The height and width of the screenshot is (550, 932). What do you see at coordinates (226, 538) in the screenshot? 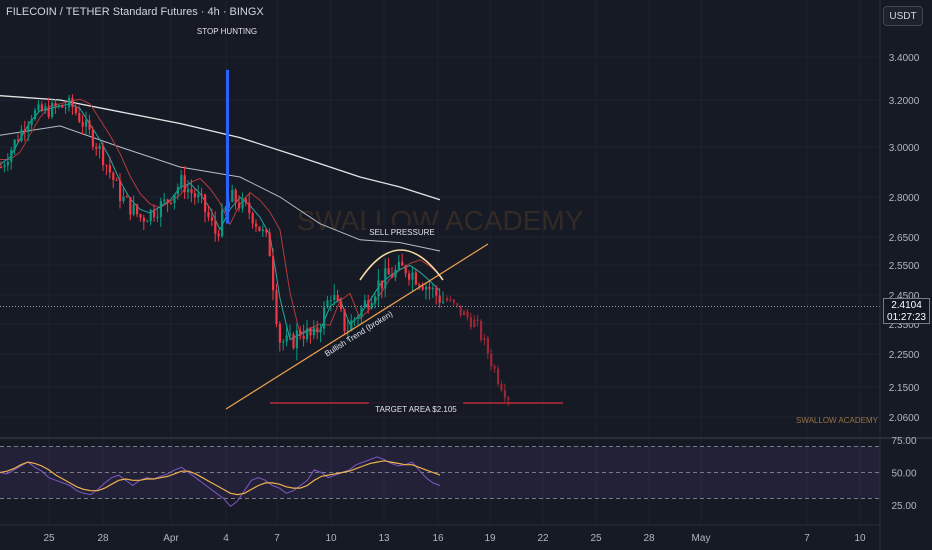
I see `time-tick-label: 4` at bounding box center [226, 538].